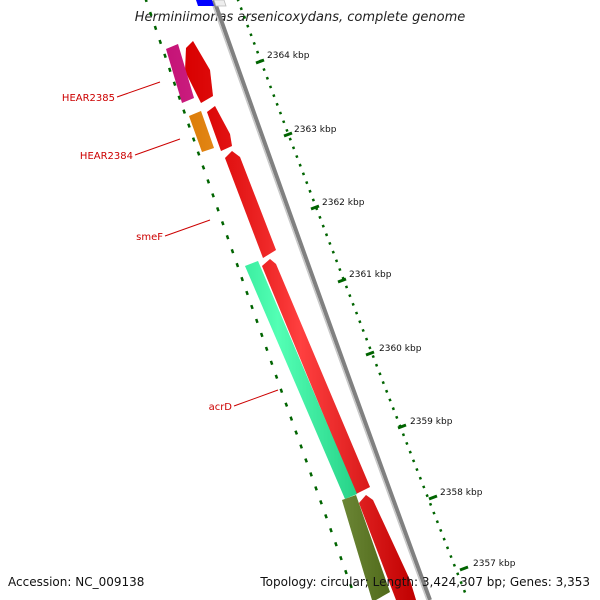  What do you see at coordinates (76, 582) in the screenshot?
I see `accession-label: Accession: NC_009138` at bounding box center [76, 582].